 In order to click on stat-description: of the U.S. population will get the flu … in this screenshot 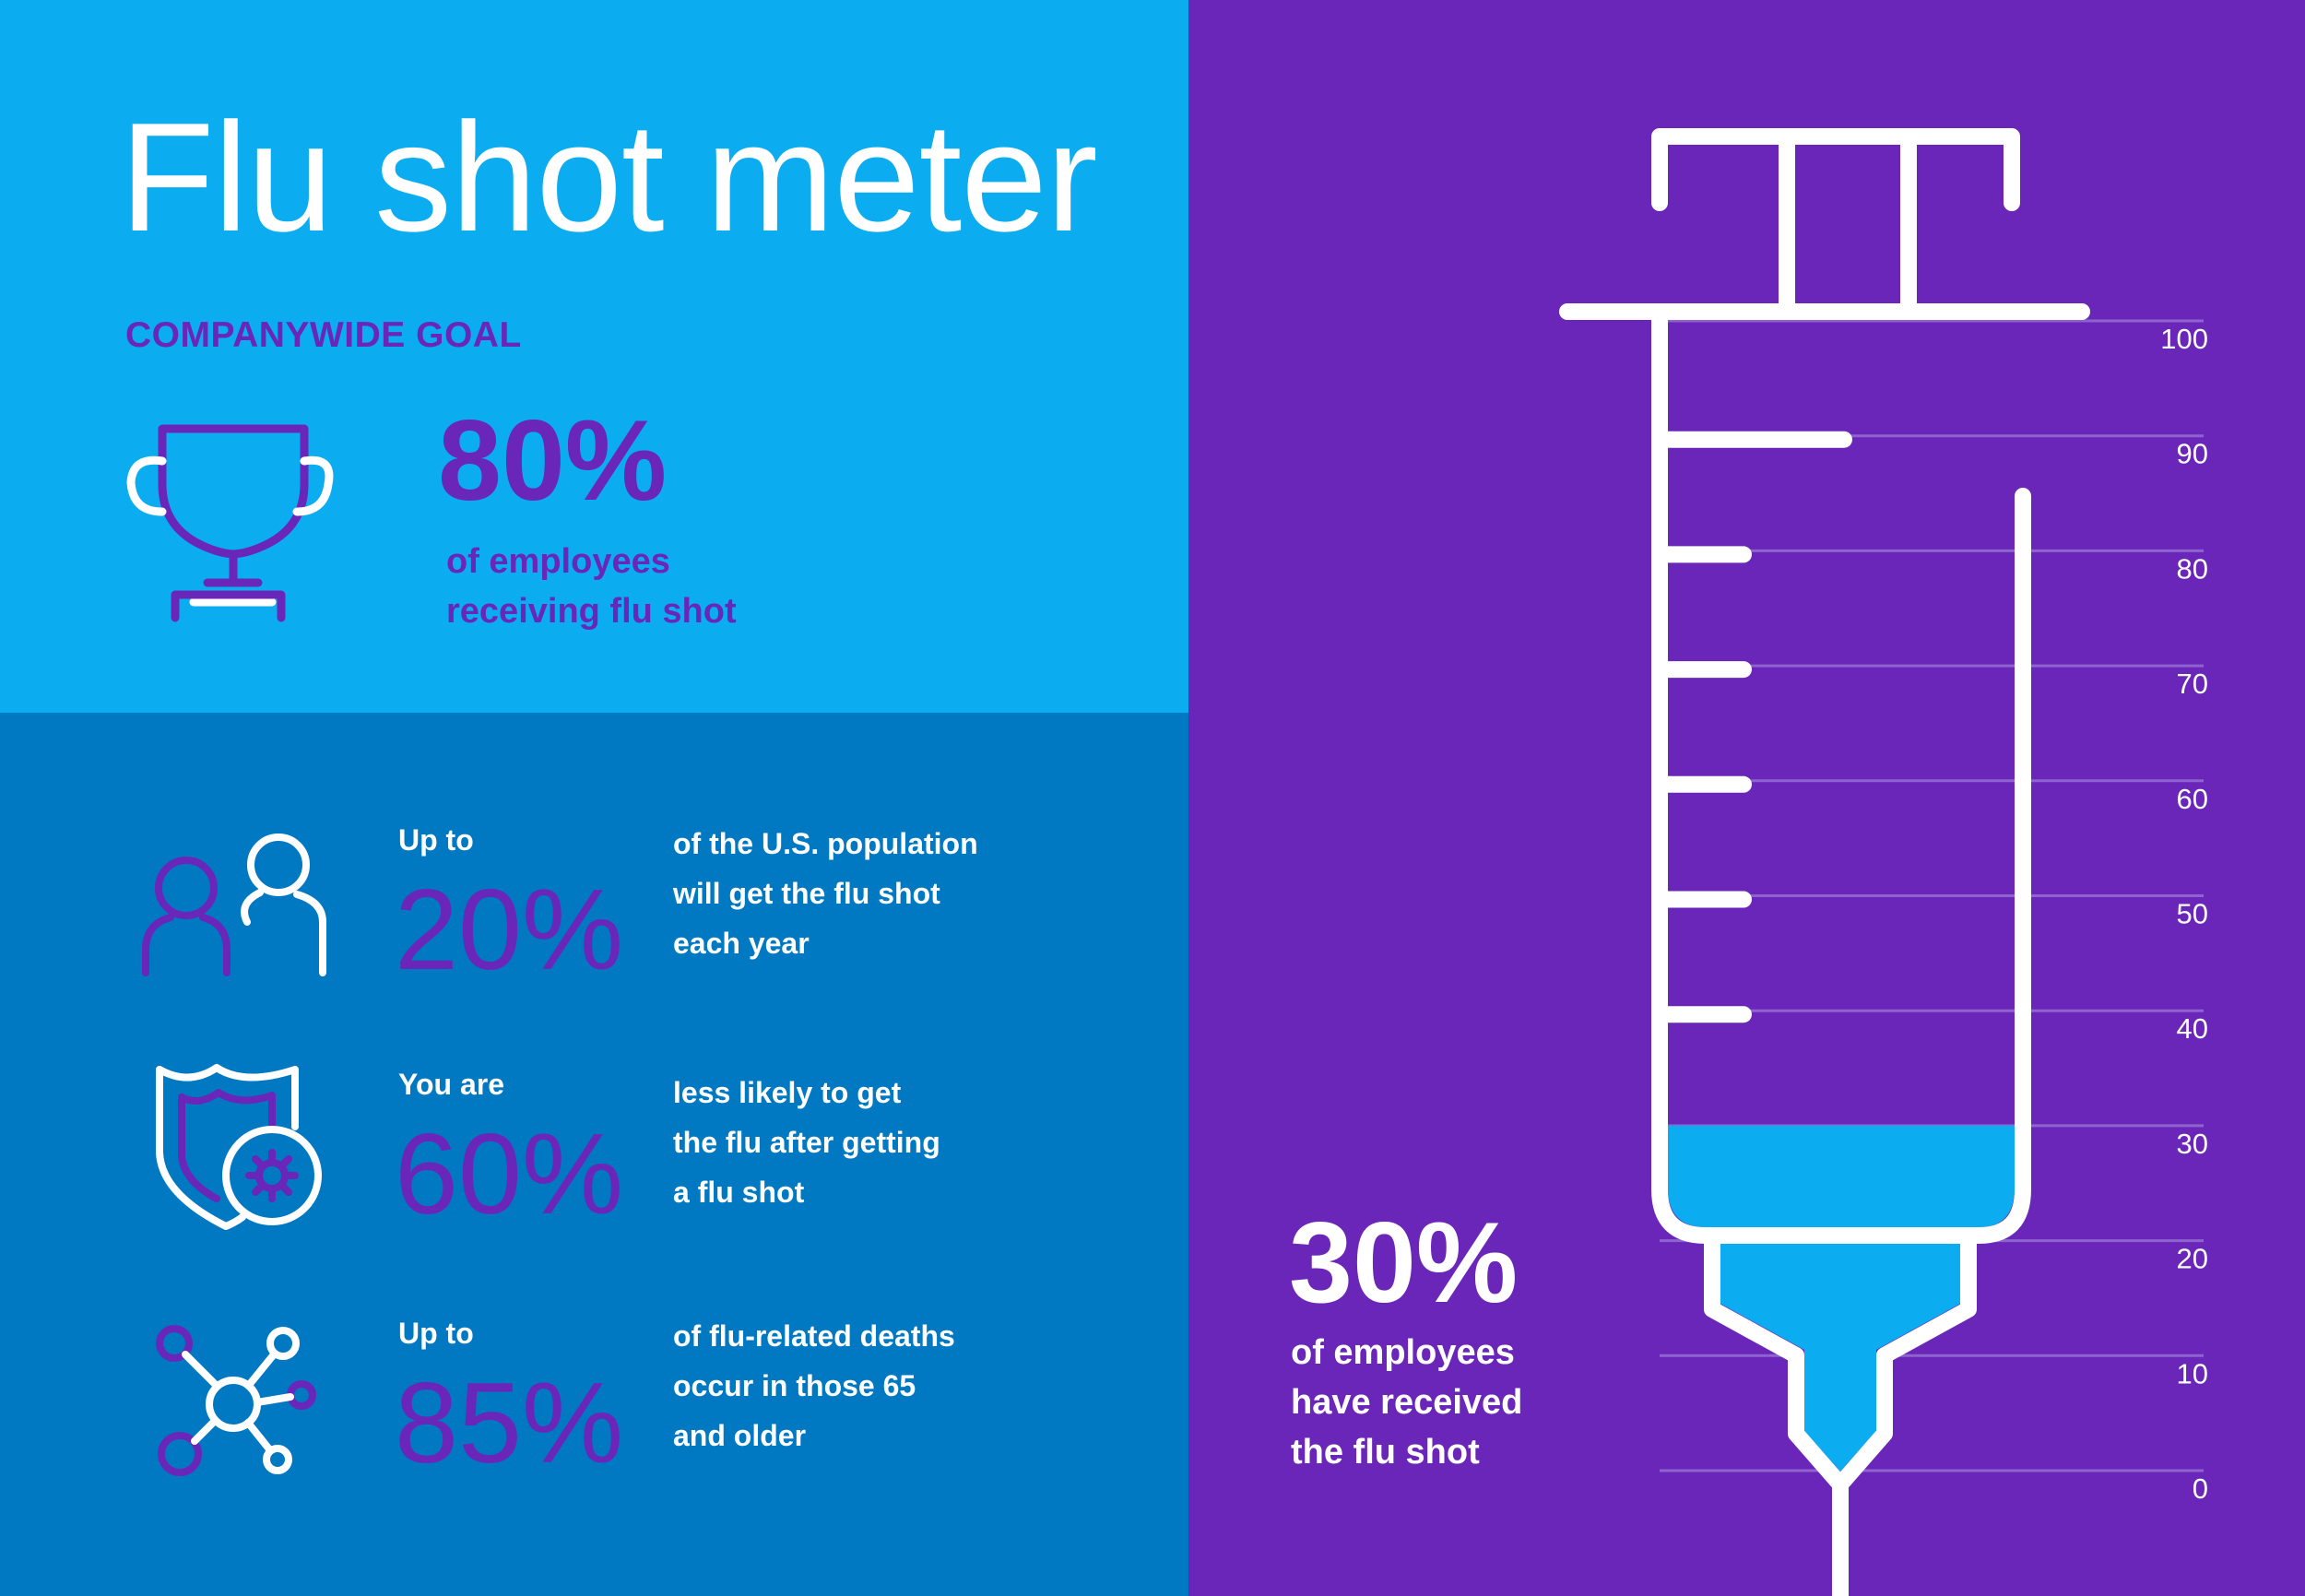, I will do `click(867, 893)`.